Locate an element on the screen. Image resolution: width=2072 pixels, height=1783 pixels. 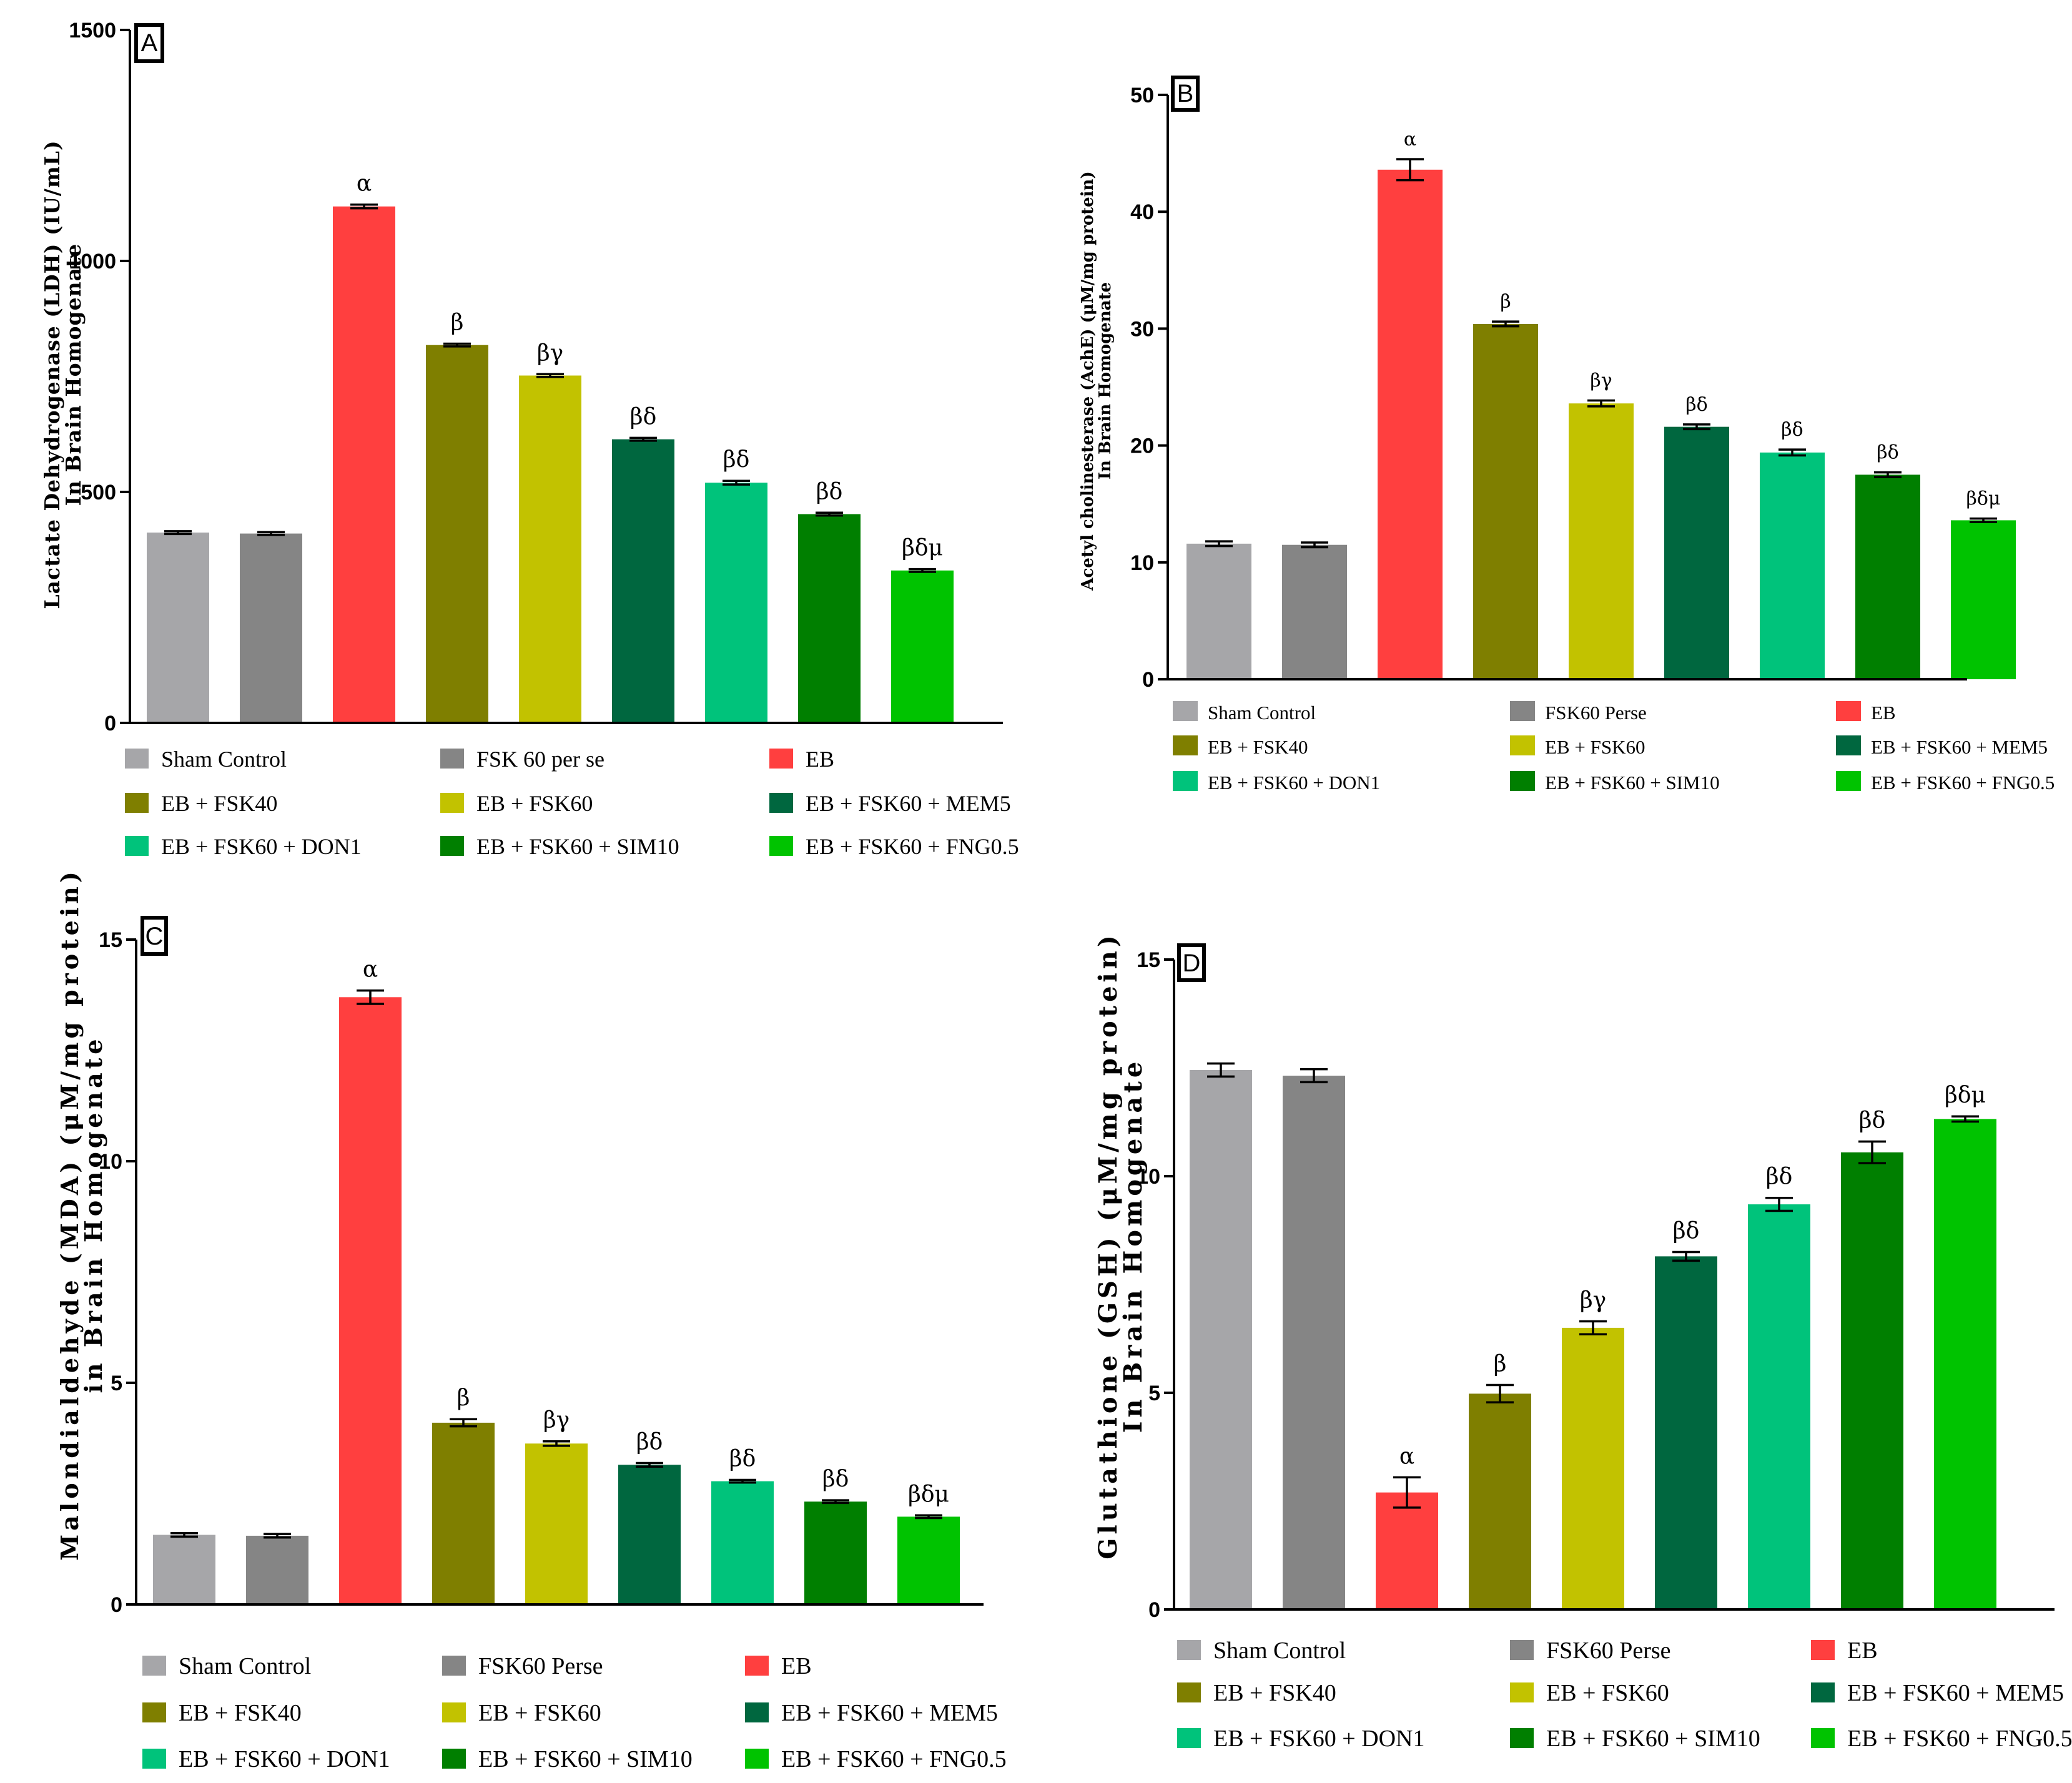
legend-item-2: FSK60 Perse is located at coordinates (522, 1666).